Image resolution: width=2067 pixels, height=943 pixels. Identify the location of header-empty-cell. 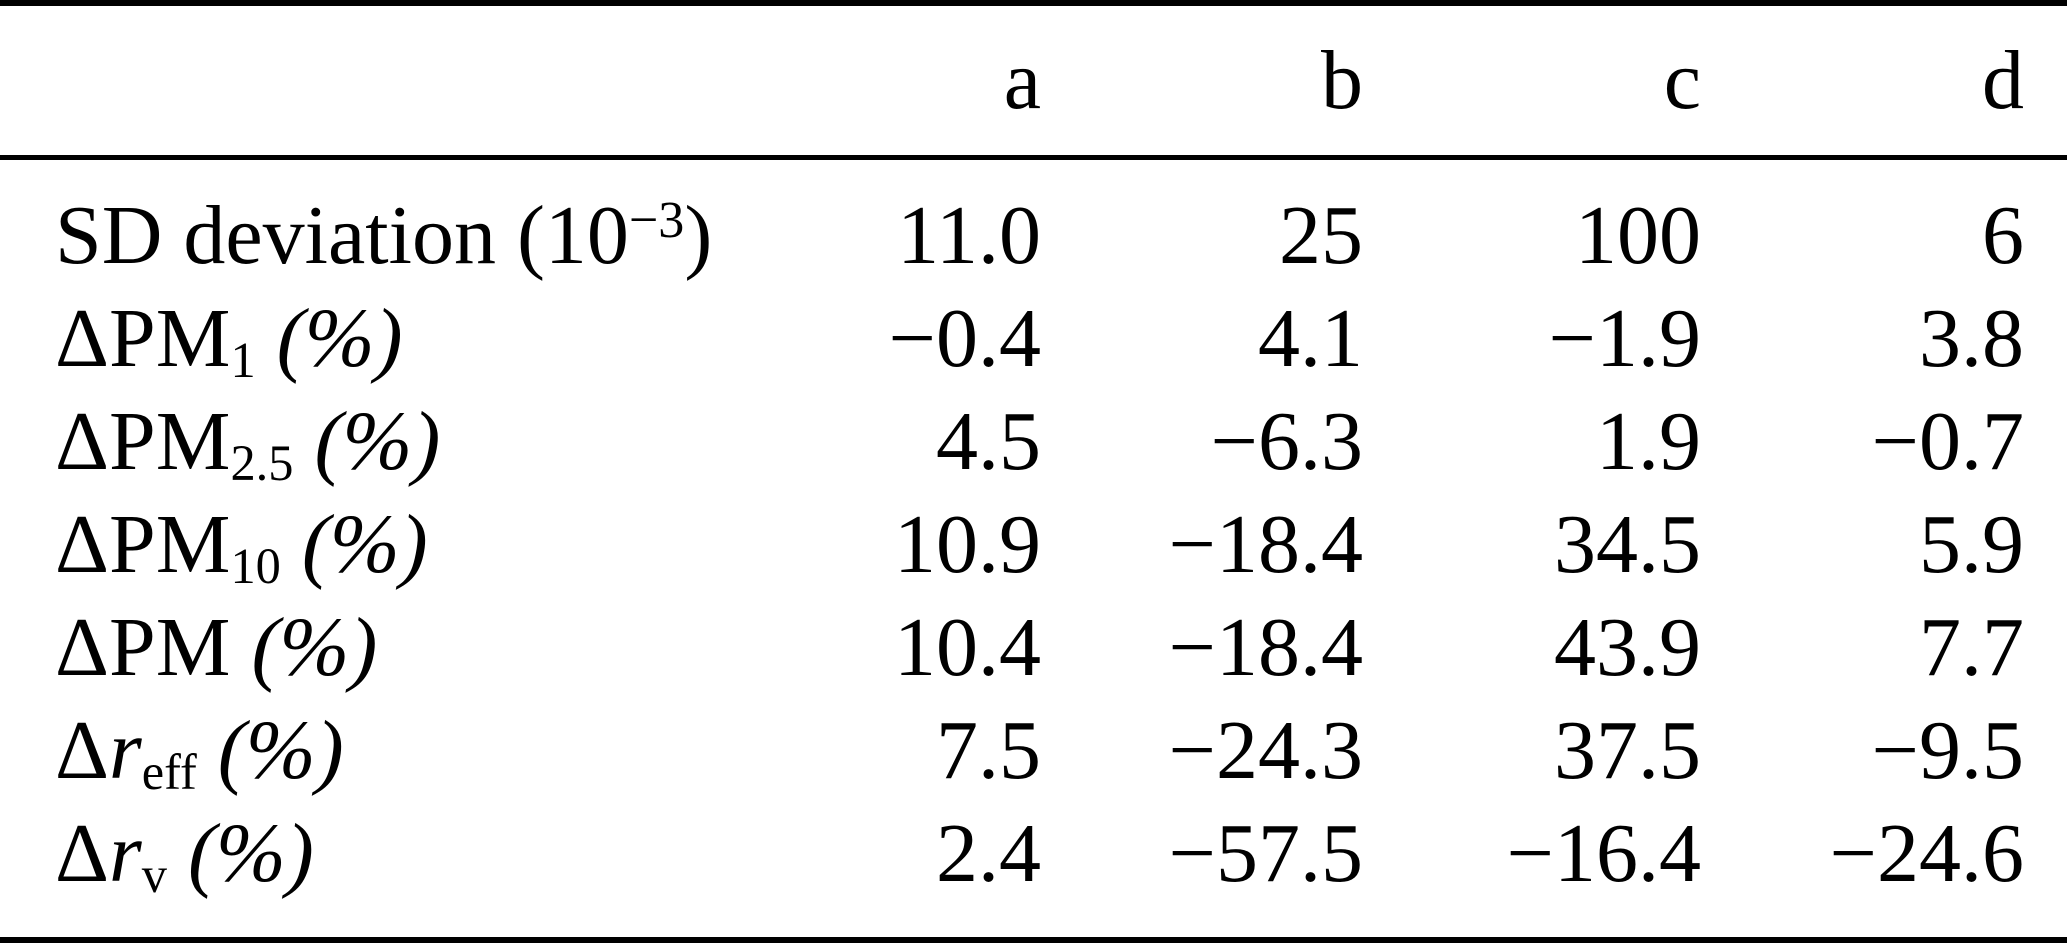
(370, 81).